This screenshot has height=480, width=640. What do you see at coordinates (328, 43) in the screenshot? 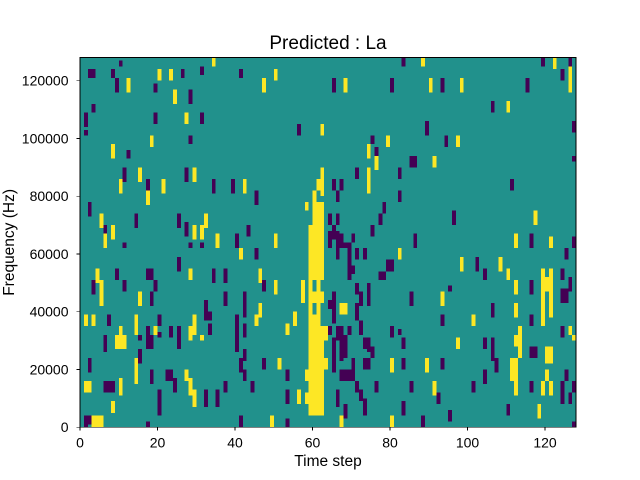
I see `svg-text: Predicted : La` at bounding box center [328, 43].